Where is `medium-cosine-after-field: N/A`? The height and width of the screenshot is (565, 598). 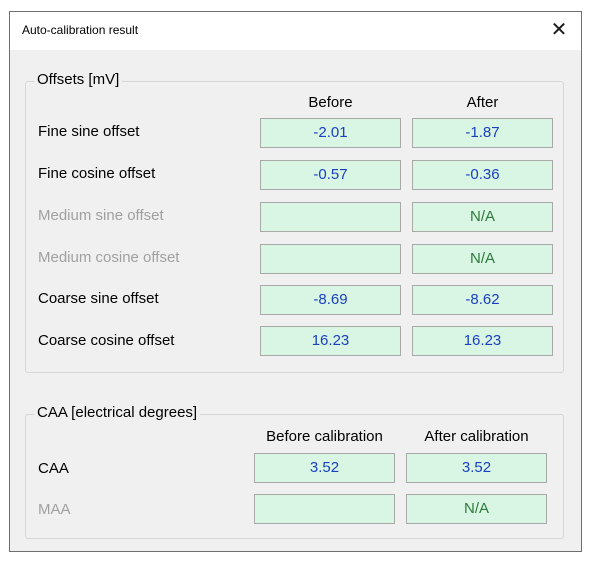
medium-cosine-after-field: N/A is located at coordinates (482, 259).